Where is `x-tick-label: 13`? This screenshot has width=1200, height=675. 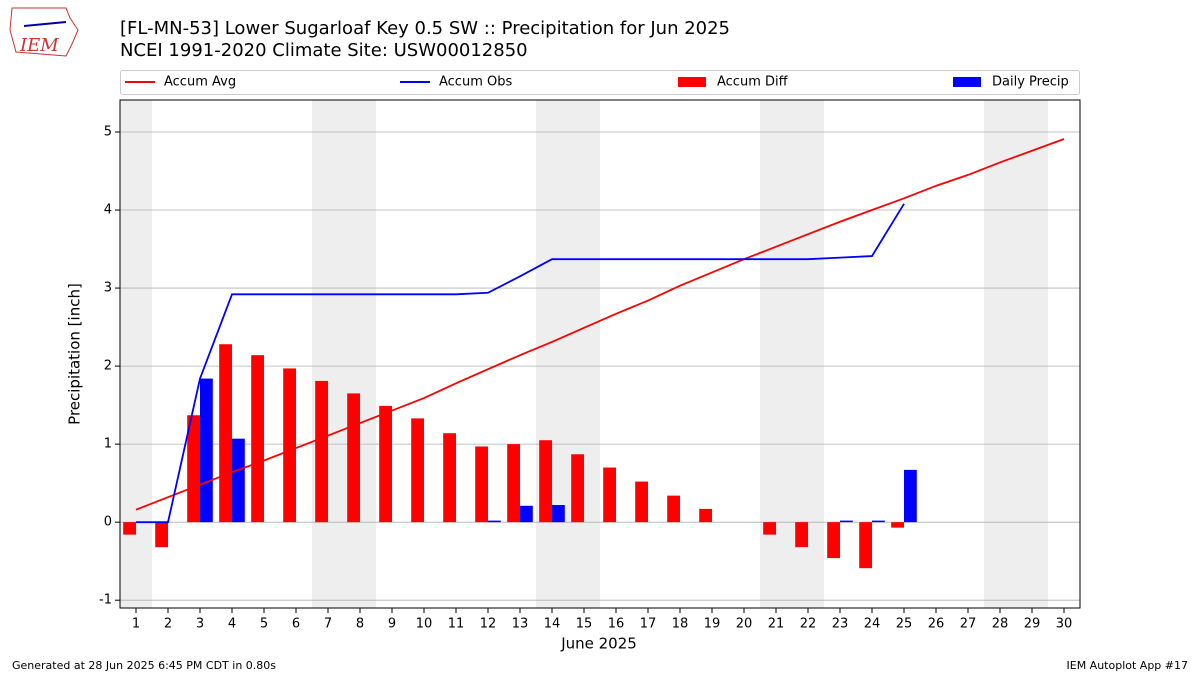 x-tick-label: 13 is located at coordinates (520, 624).